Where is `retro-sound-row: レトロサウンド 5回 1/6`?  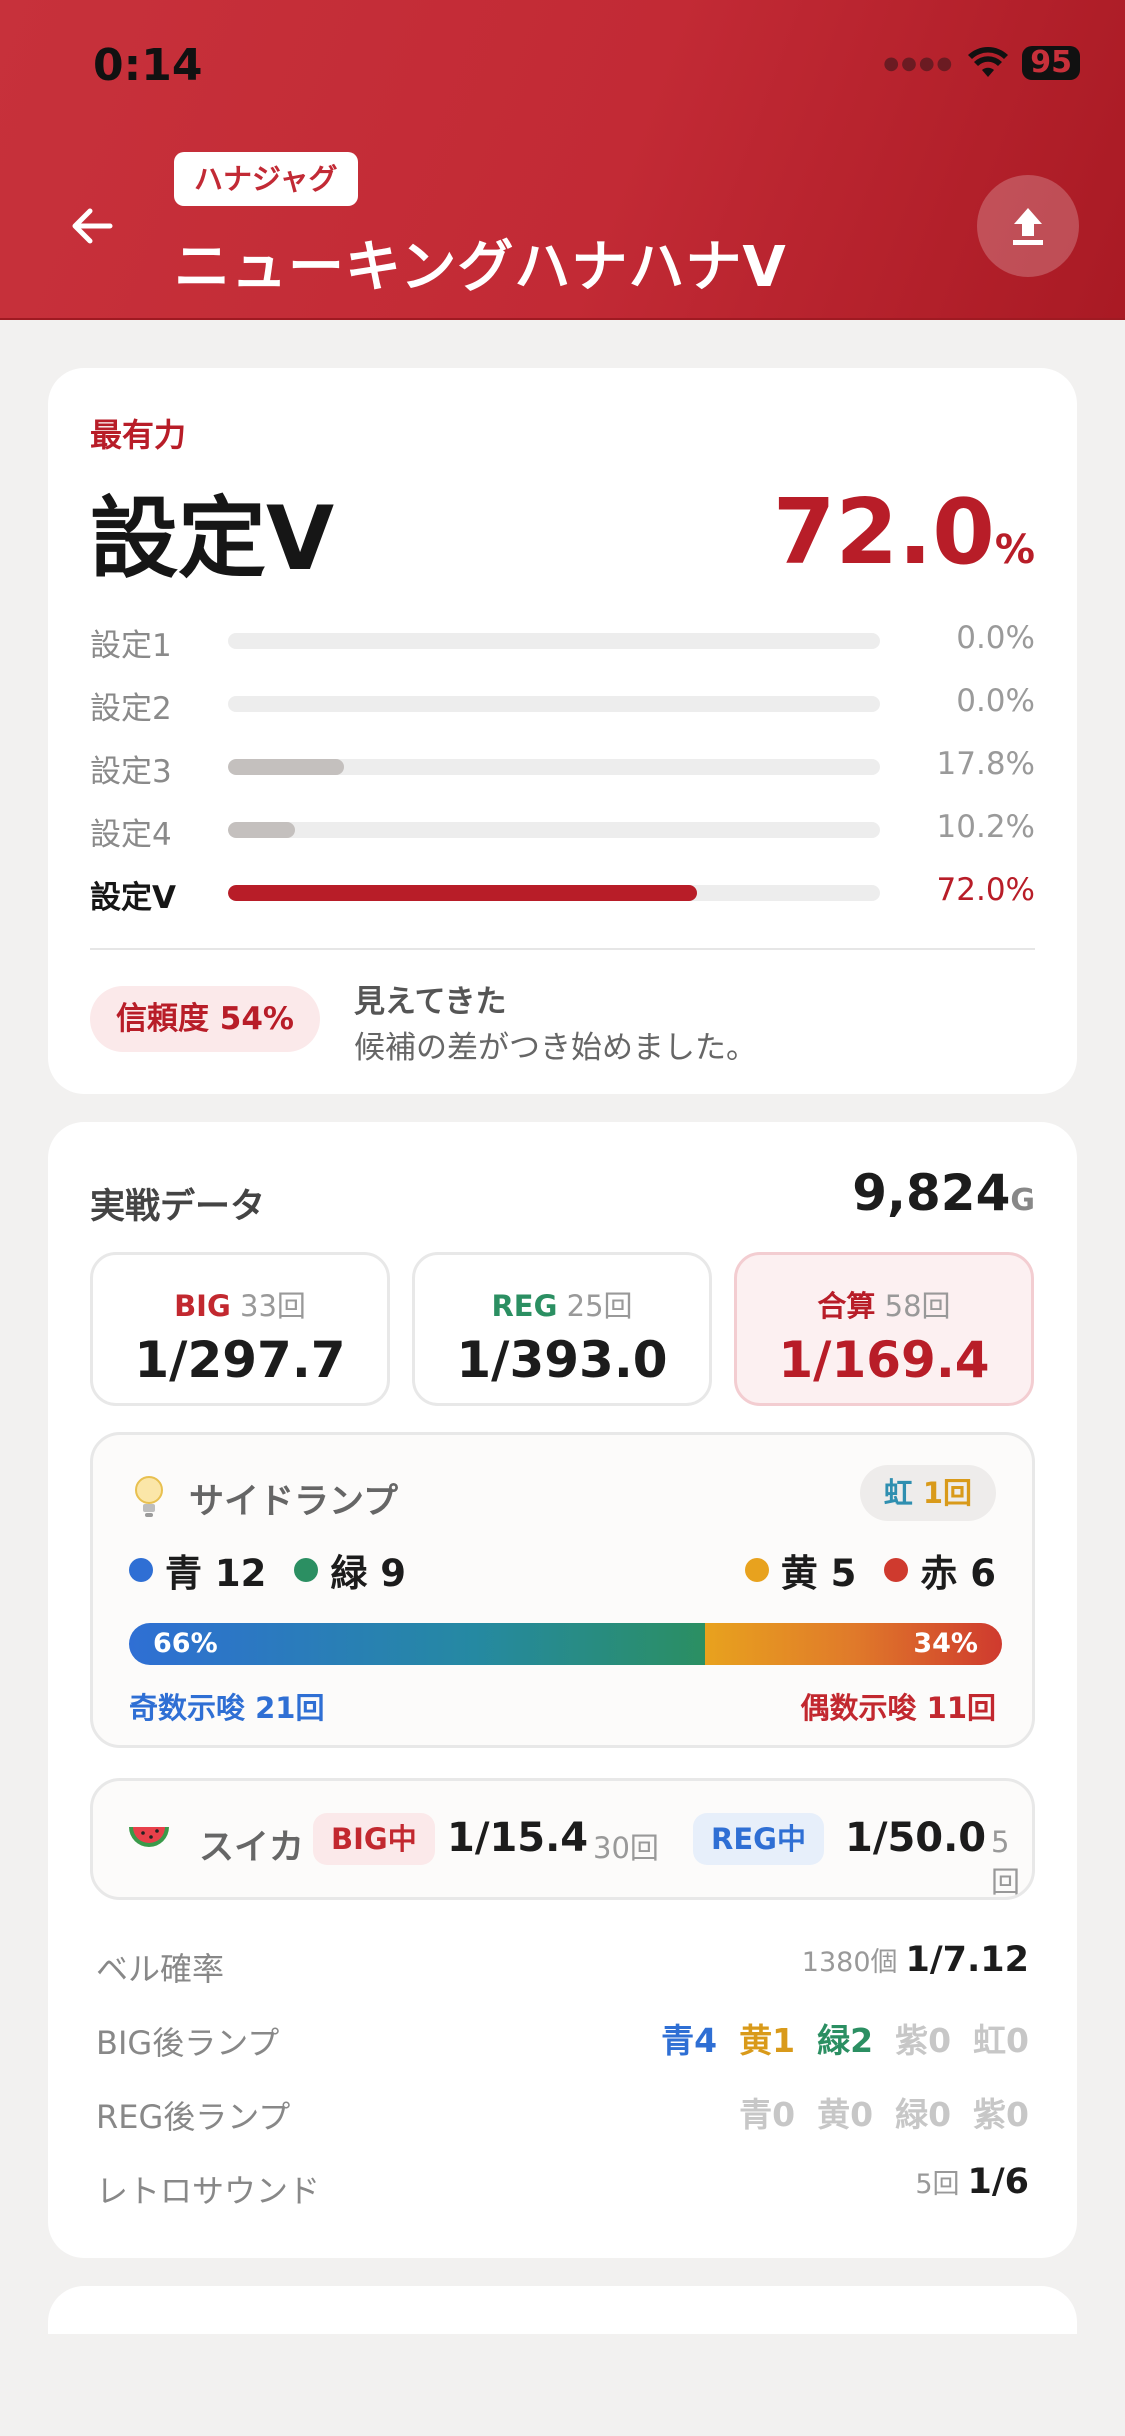
retro-sound-row: レトロサウンド 5回 1/6 is located at coordinates (562, 2186).